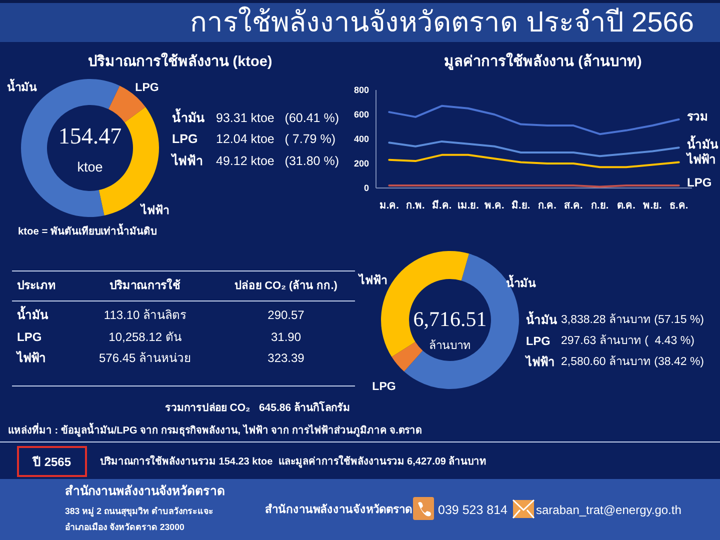  Describe the element at coordinates (145, 286) in the screenshot. I see `header: ปริมาณการใช้` at that location.